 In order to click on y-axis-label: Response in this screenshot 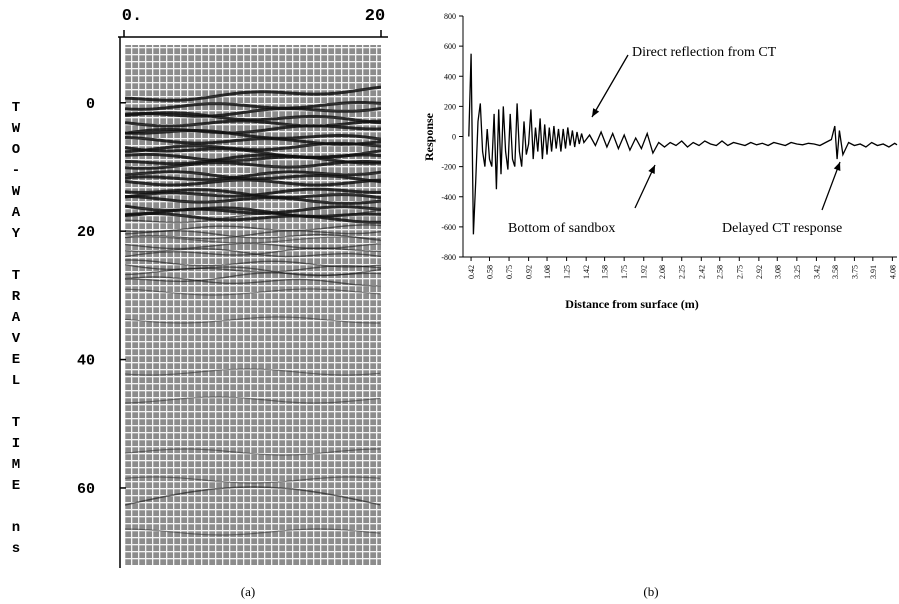, I will do `click(429, 136)`.